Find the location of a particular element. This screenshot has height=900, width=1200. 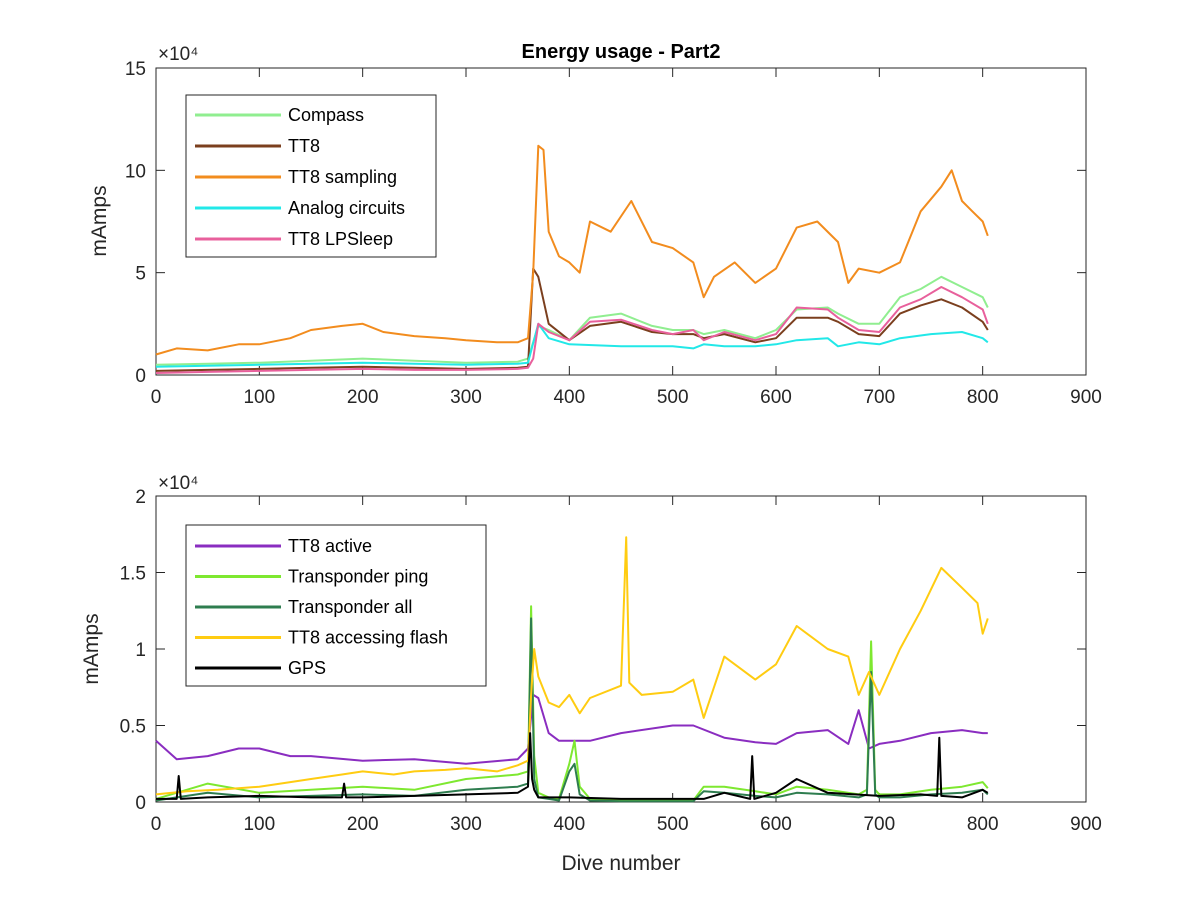

series-line-tt8-lpsleep is located at coordinates (572, 330).